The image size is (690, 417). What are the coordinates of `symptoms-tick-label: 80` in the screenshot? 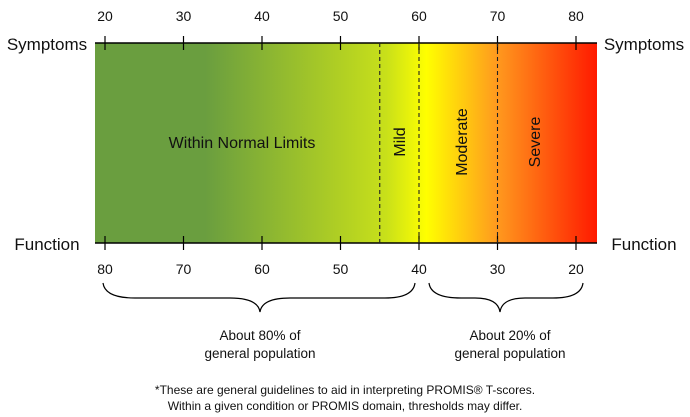 It's located at (576, 16).